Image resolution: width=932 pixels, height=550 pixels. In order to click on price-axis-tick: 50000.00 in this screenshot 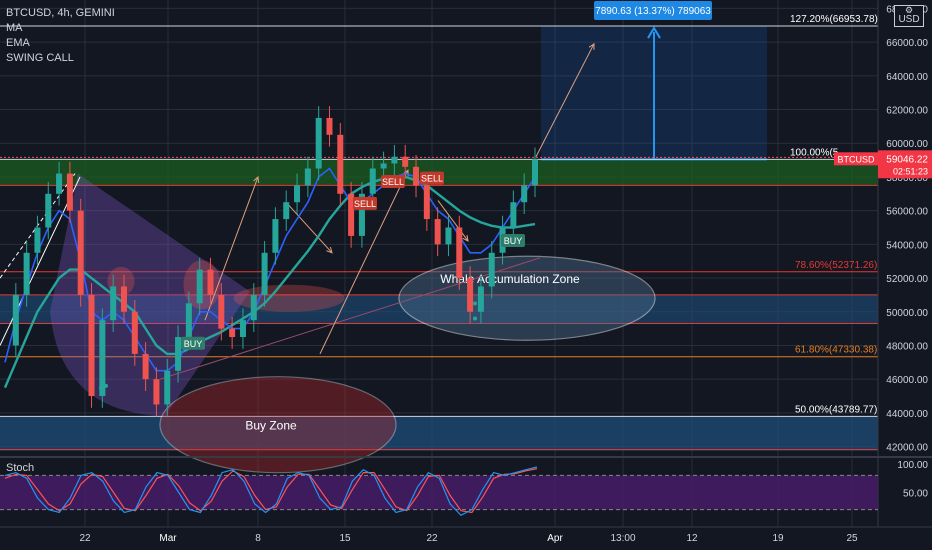, I will do `click(907, 313)`.